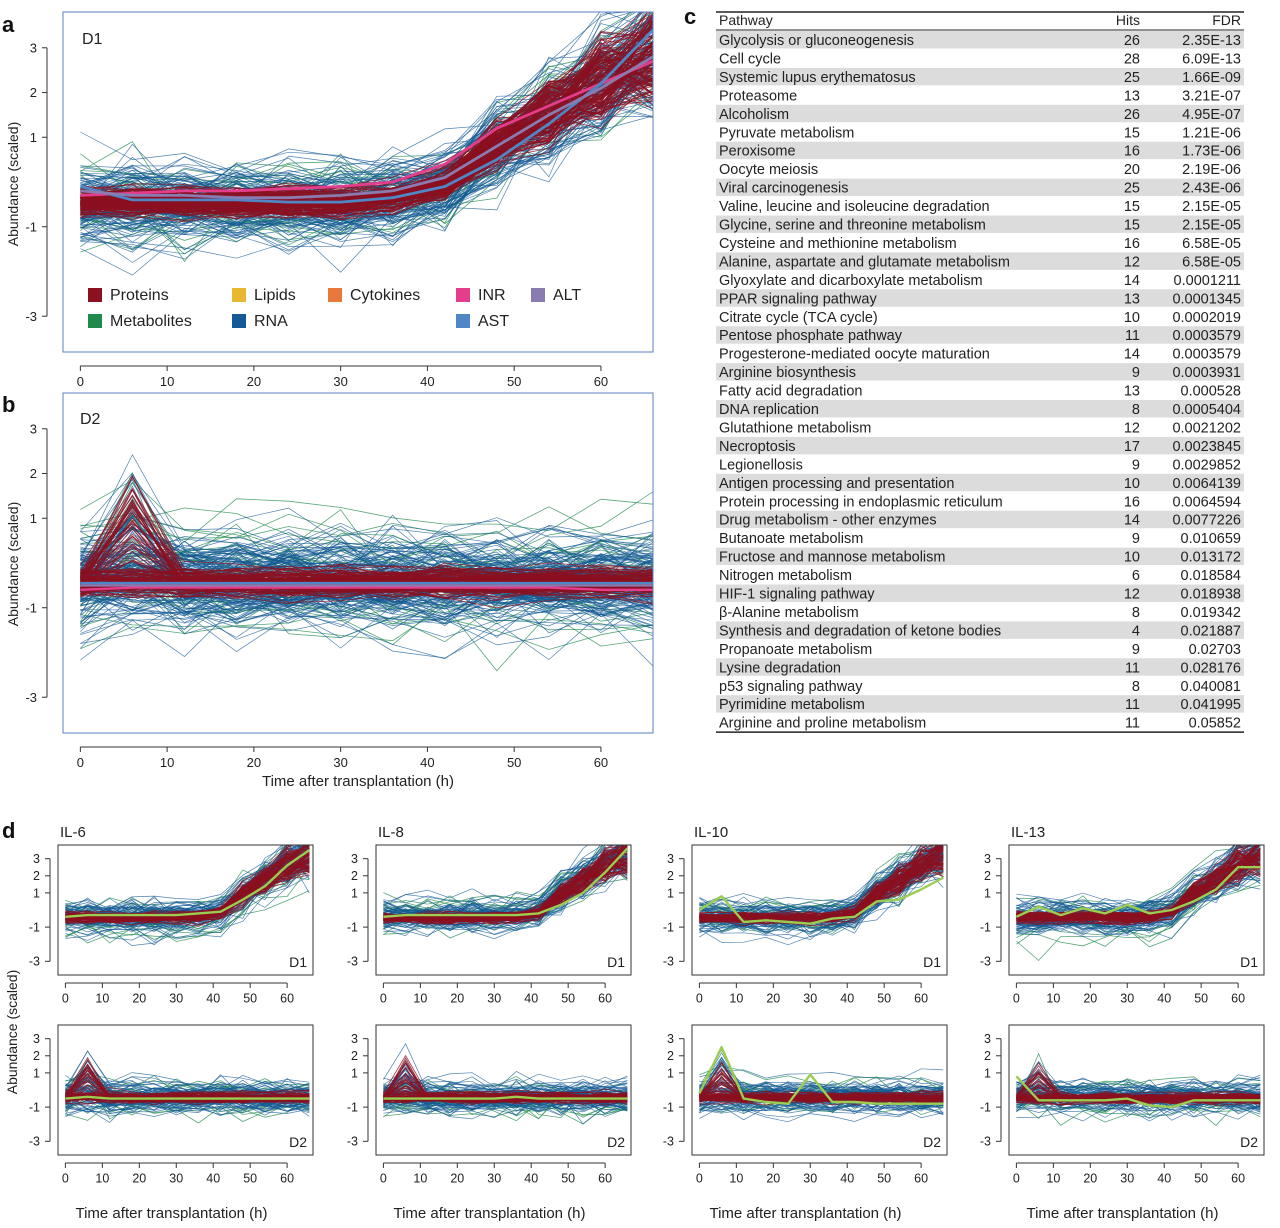 The width and height of the screenshot is (1280, 1228). I want to click on x-tick-label: 30, so click(494, 1179).